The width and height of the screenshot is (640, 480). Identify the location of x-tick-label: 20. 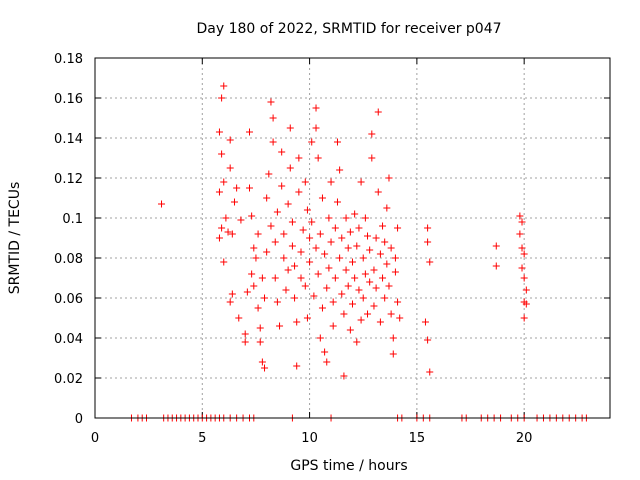
(524, 438).